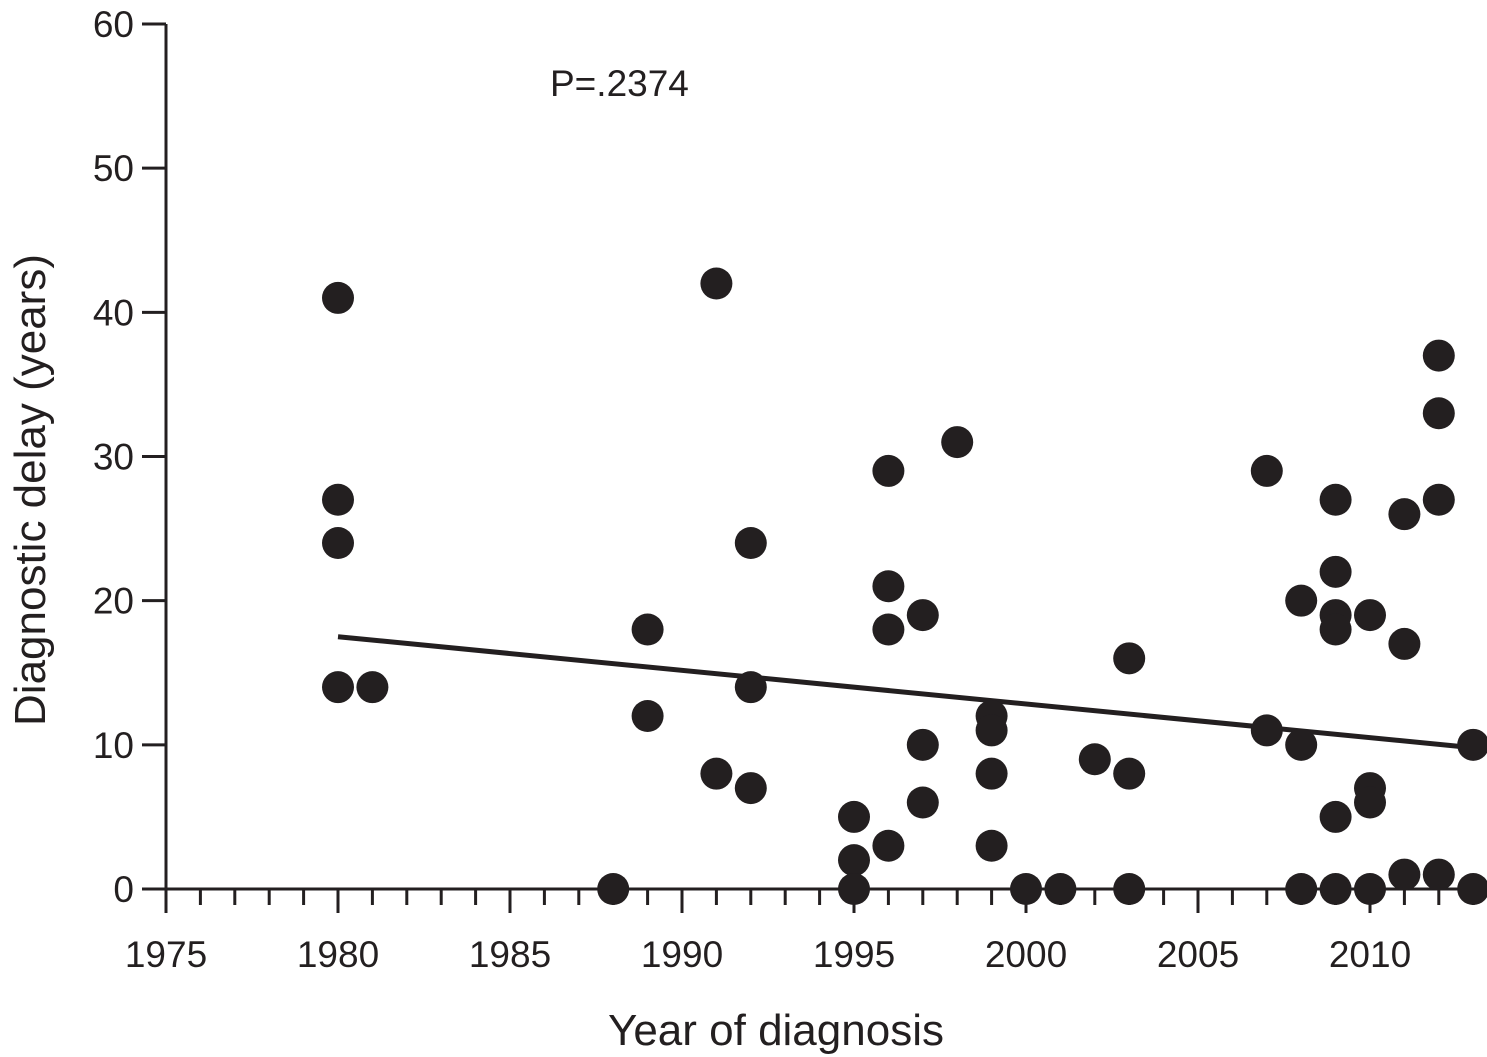 The width and height of the screenshot is (1487, 1057). What do you see at coordinates (1370, 954) in the screenshot?
I see `x-tick-label: 2010` at bounding box center [1370, 954].